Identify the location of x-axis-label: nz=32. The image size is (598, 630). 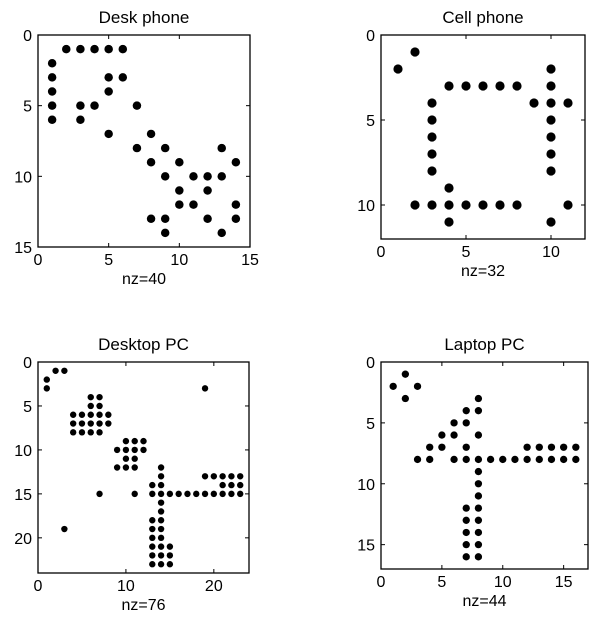
(483, 271).